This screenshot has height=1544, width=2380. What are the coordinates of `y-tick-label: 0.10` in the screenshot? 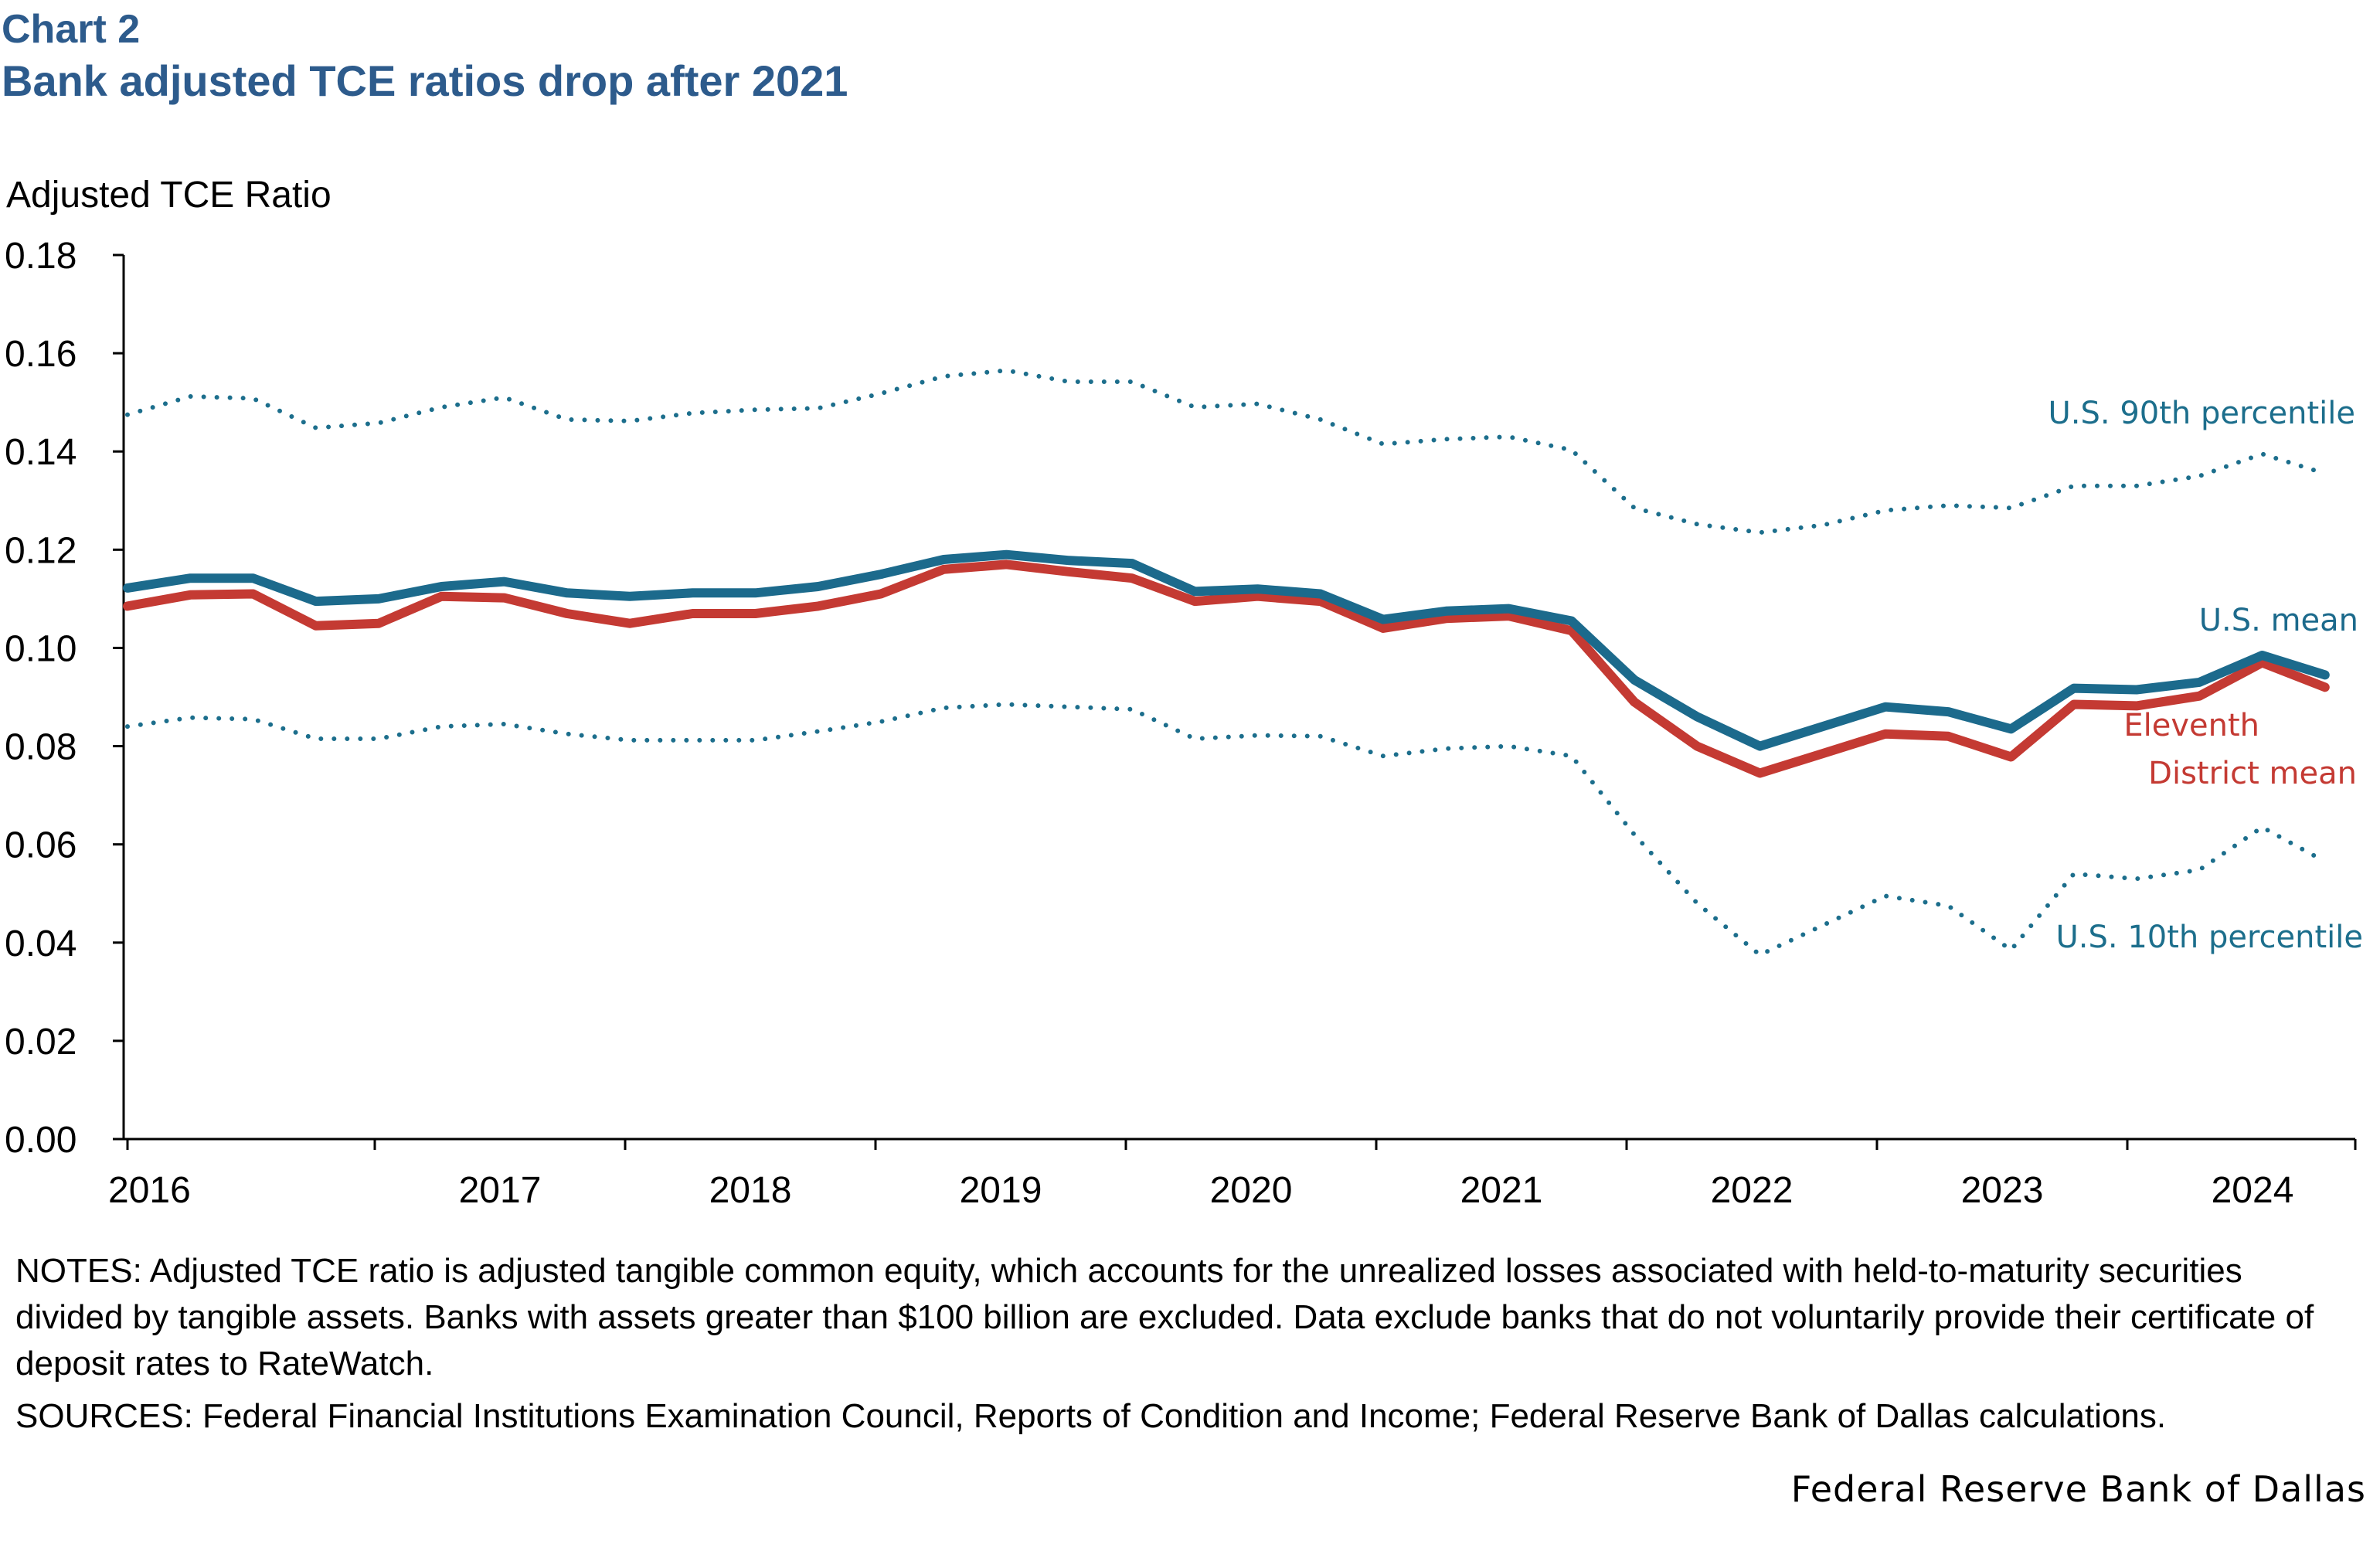 It's located at (40, 648).